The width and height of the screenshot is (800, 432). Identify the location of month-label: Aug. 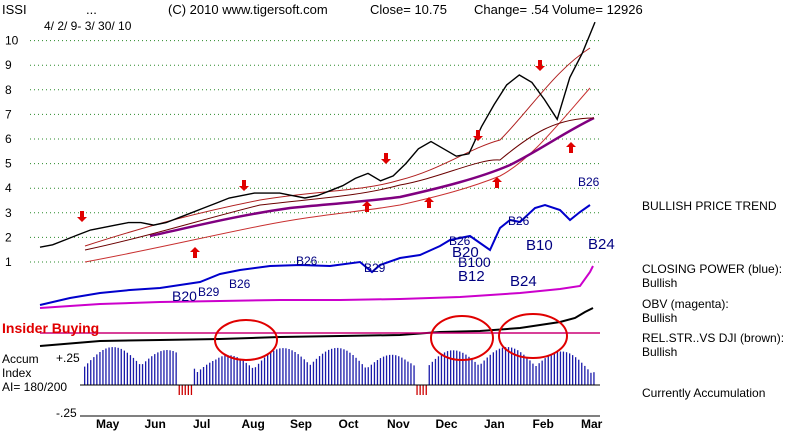
(253, 424).